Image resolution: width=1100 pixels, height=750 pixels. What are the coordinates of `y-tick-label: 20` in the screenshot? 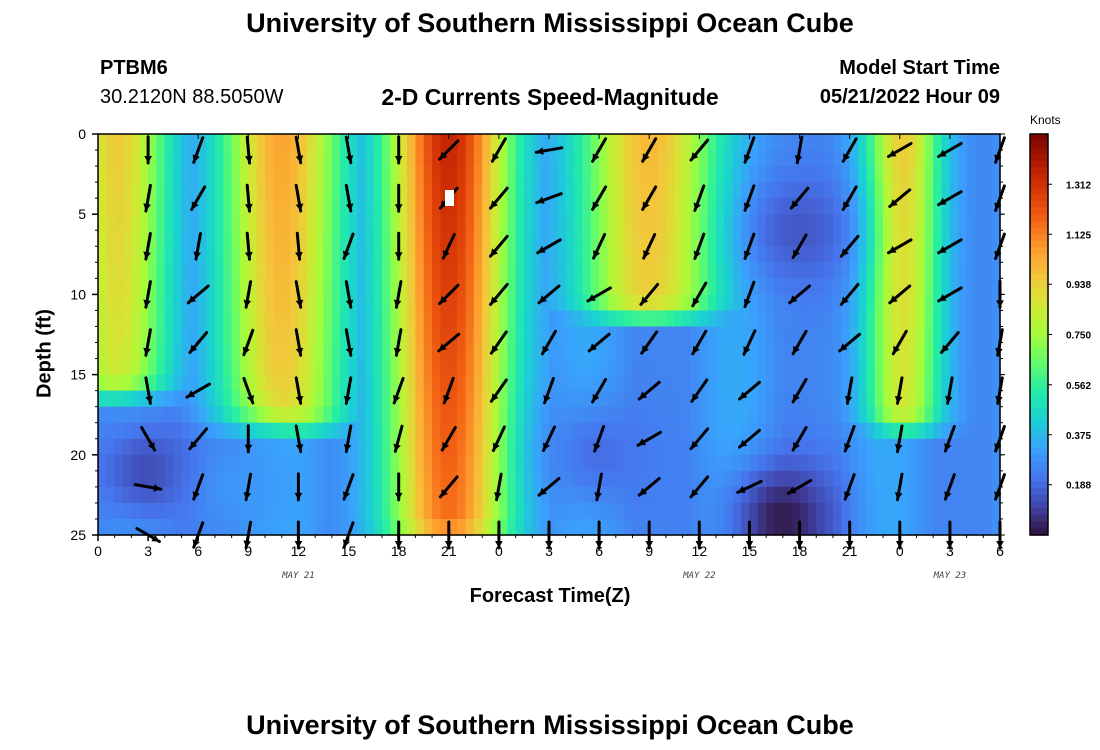 It's located at (78, 455).